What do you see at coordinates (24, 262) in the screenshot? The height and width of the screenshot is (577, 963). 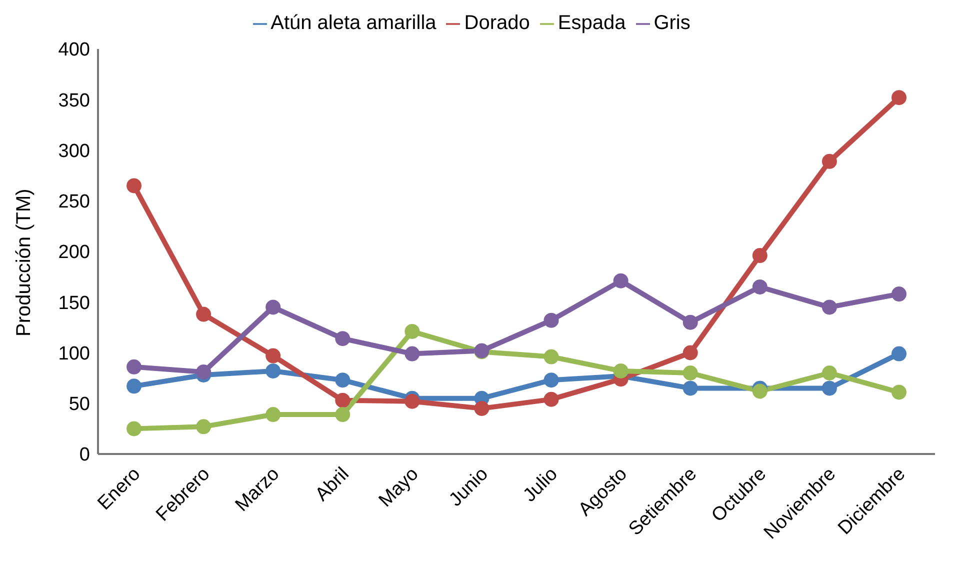 I see `y-axis-title: Producción (TM)` at bounding box center [24, 262].